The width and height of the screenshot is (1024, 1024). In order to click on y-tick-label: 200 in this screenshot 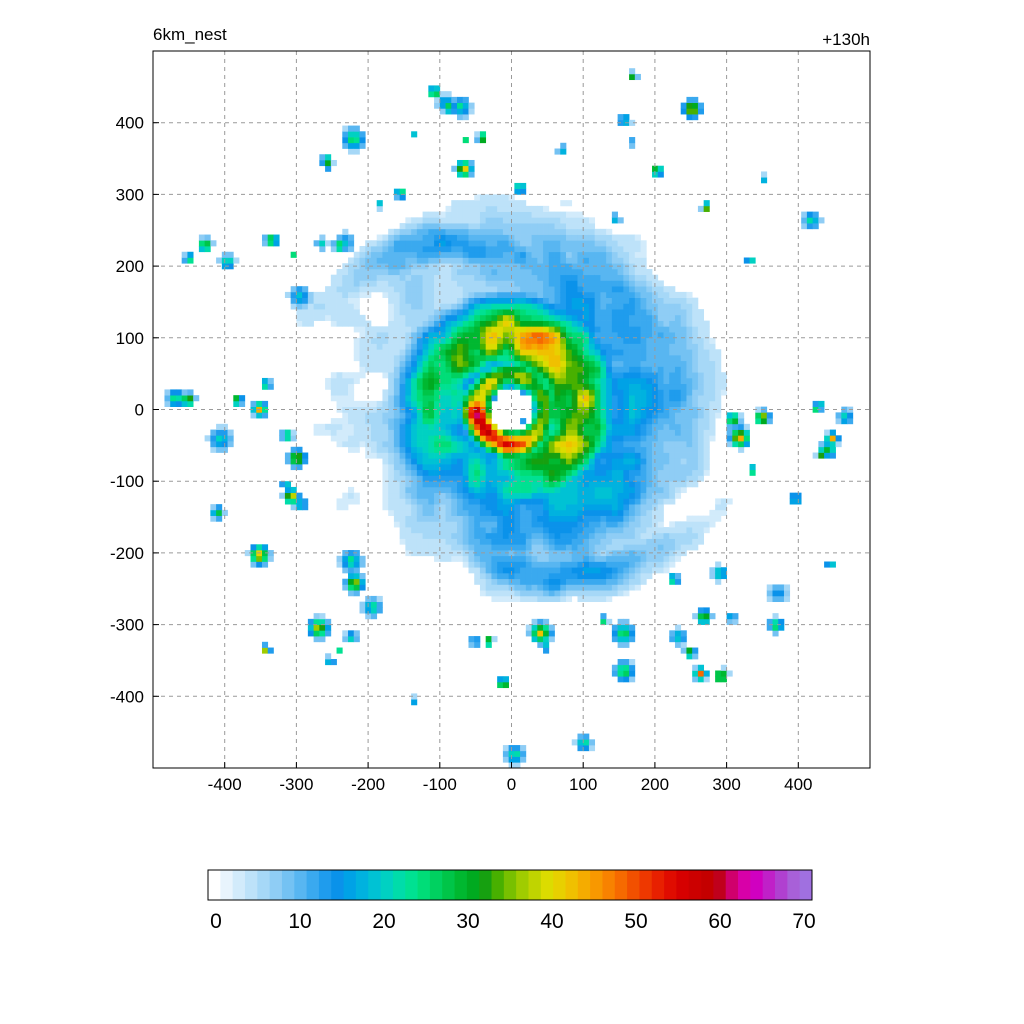, I will do `click(130, 266)`.